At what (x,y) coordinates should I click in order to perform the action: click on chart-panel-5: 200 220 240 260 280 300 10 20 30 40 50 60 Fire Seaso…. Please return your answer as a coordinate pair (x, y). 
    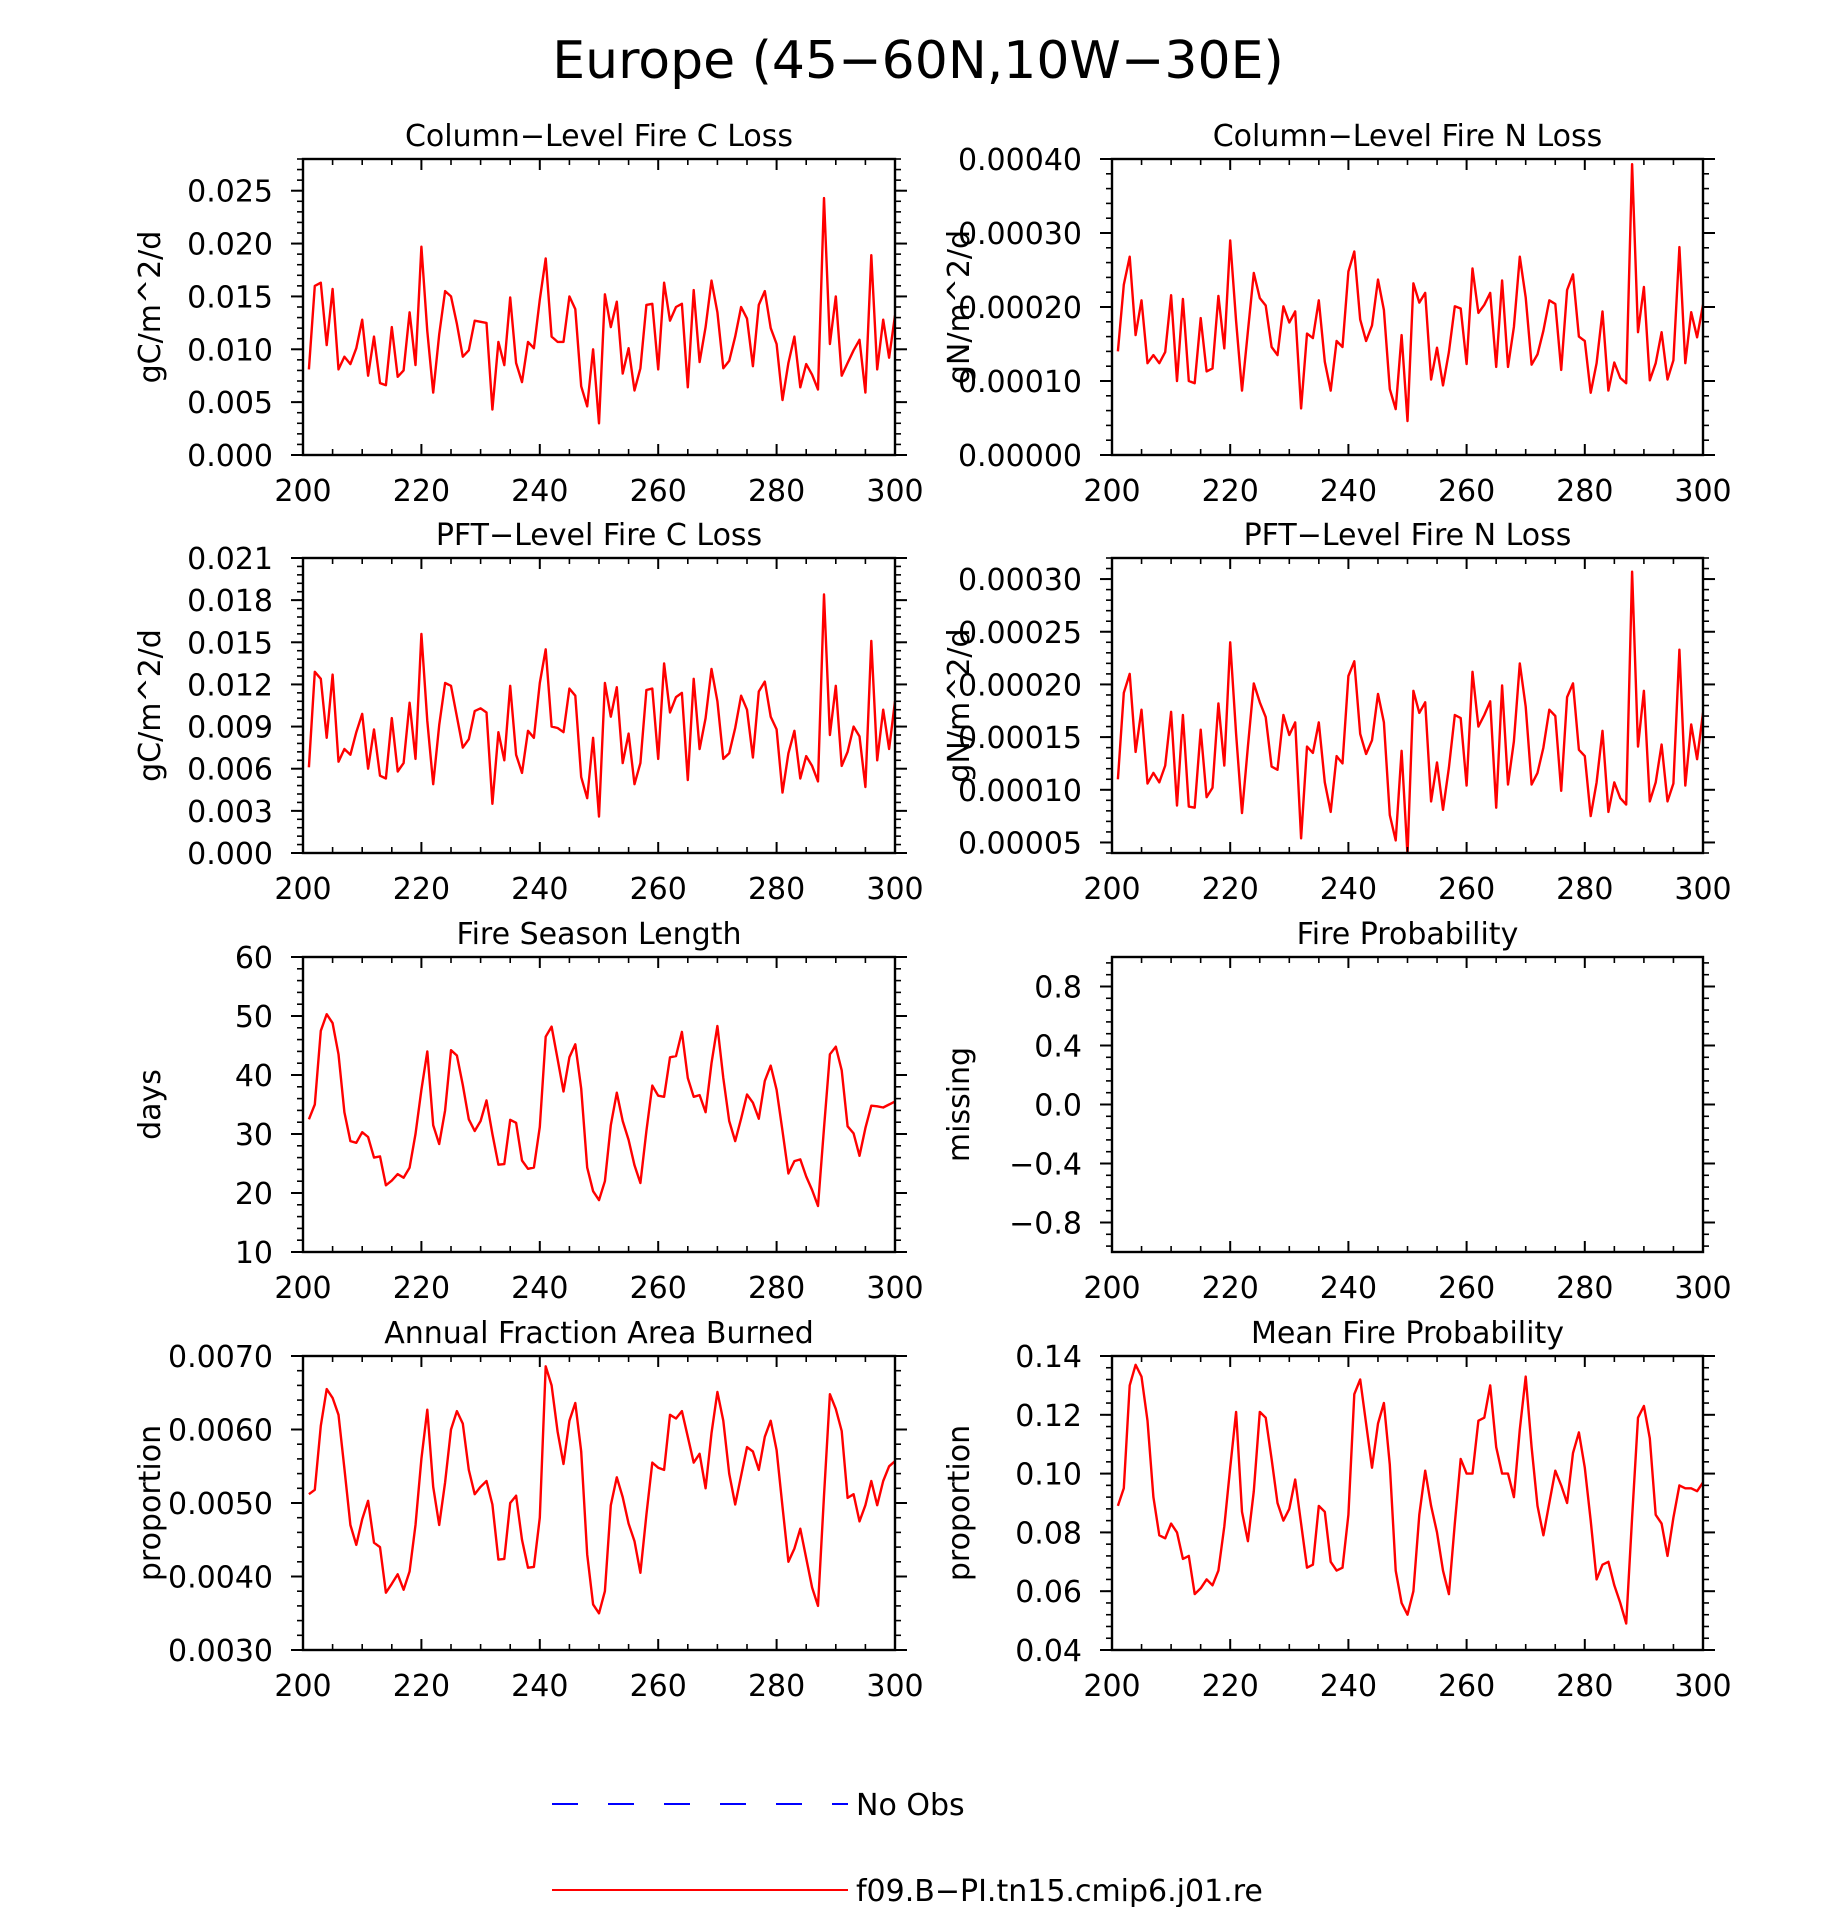
    Looking at the image, I should click on (528, 1111).